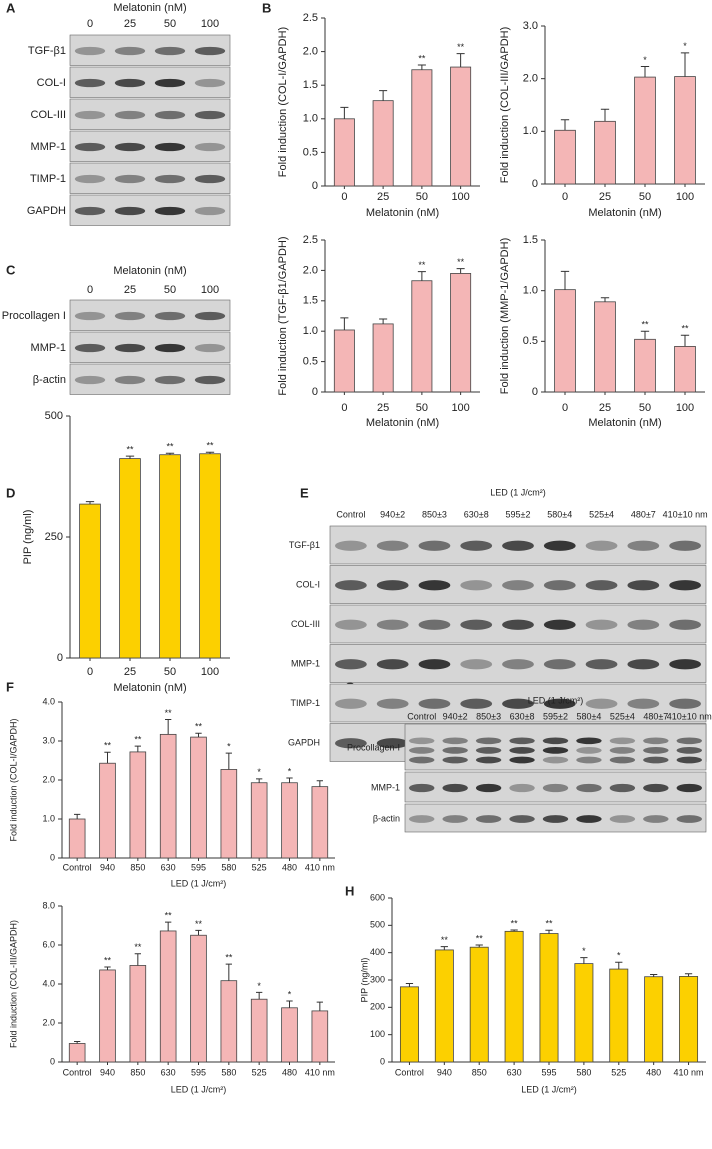 The width and height of the screenshot is (712, 1149). What do you see at coordinates (685, 197) in the screenshot?
I see `x-tick-label: 100` at bounding box center [685, 197].